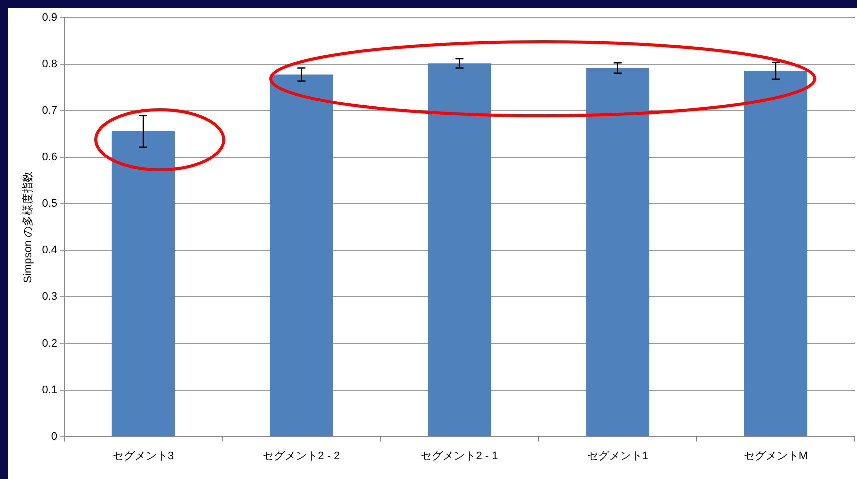  What do you see at coordinates (50, 18) in the screenshot?
I see `y-tick-label: 0.9` at bounding box center [50, 18].